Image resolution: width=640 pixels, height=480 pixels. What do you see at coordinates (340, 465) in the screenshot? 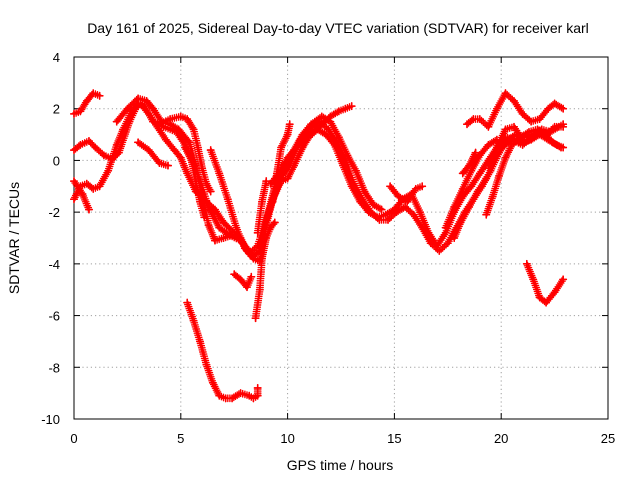
I see `x-axis-label: GPS time / hours` at bounding box center [340, 465].